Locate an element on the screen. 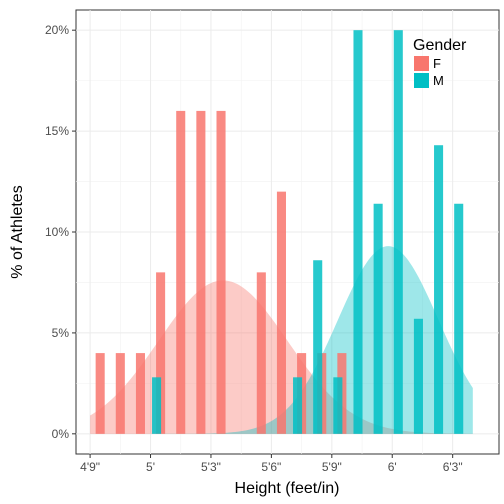 This screenshot has height=504, width=504. y-axis-ticks: 0% 5% 10% 15% 20% is located at coordinates (60, 232).